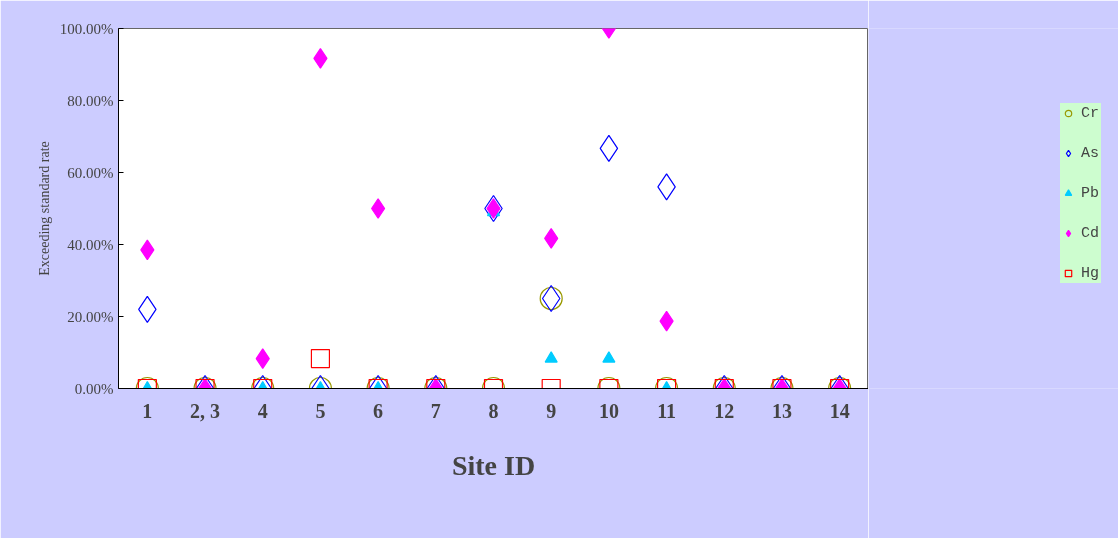 This screenshot has height=547, width=1118. Describe the element at coordinates (1090, 153) in the screenshot. I see `legend-label: As` at that location.